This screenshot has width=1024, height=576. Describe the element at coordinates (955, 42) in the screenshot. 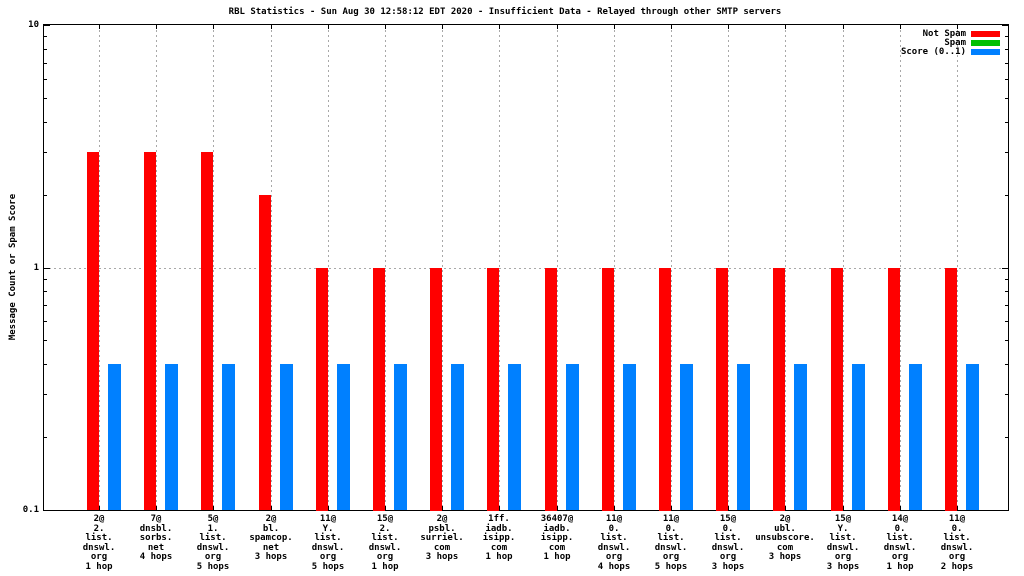

I see `legend-label: Spam` at that location.